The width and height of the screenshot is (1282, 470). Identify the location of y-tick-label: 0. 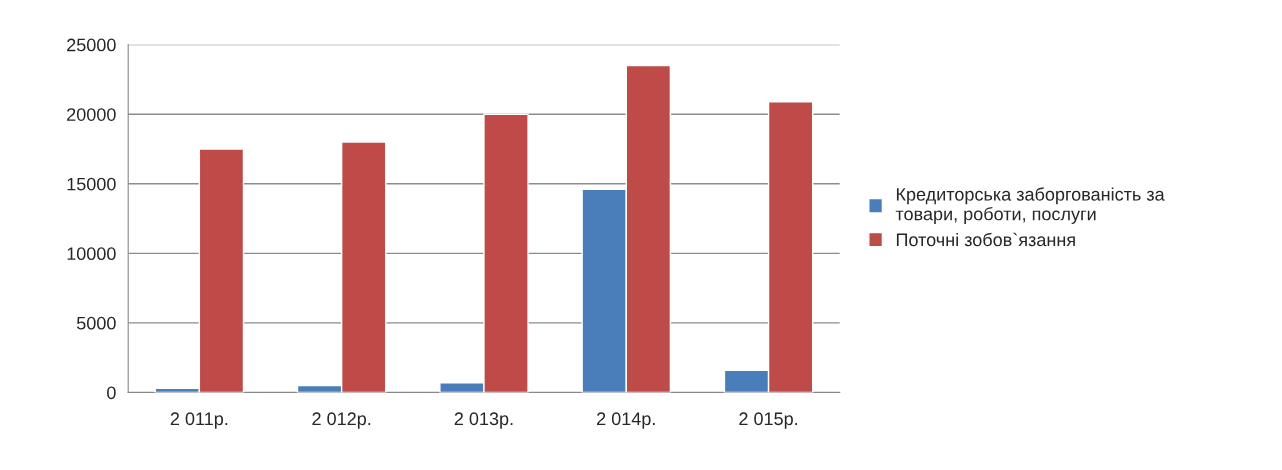
(111, 393).